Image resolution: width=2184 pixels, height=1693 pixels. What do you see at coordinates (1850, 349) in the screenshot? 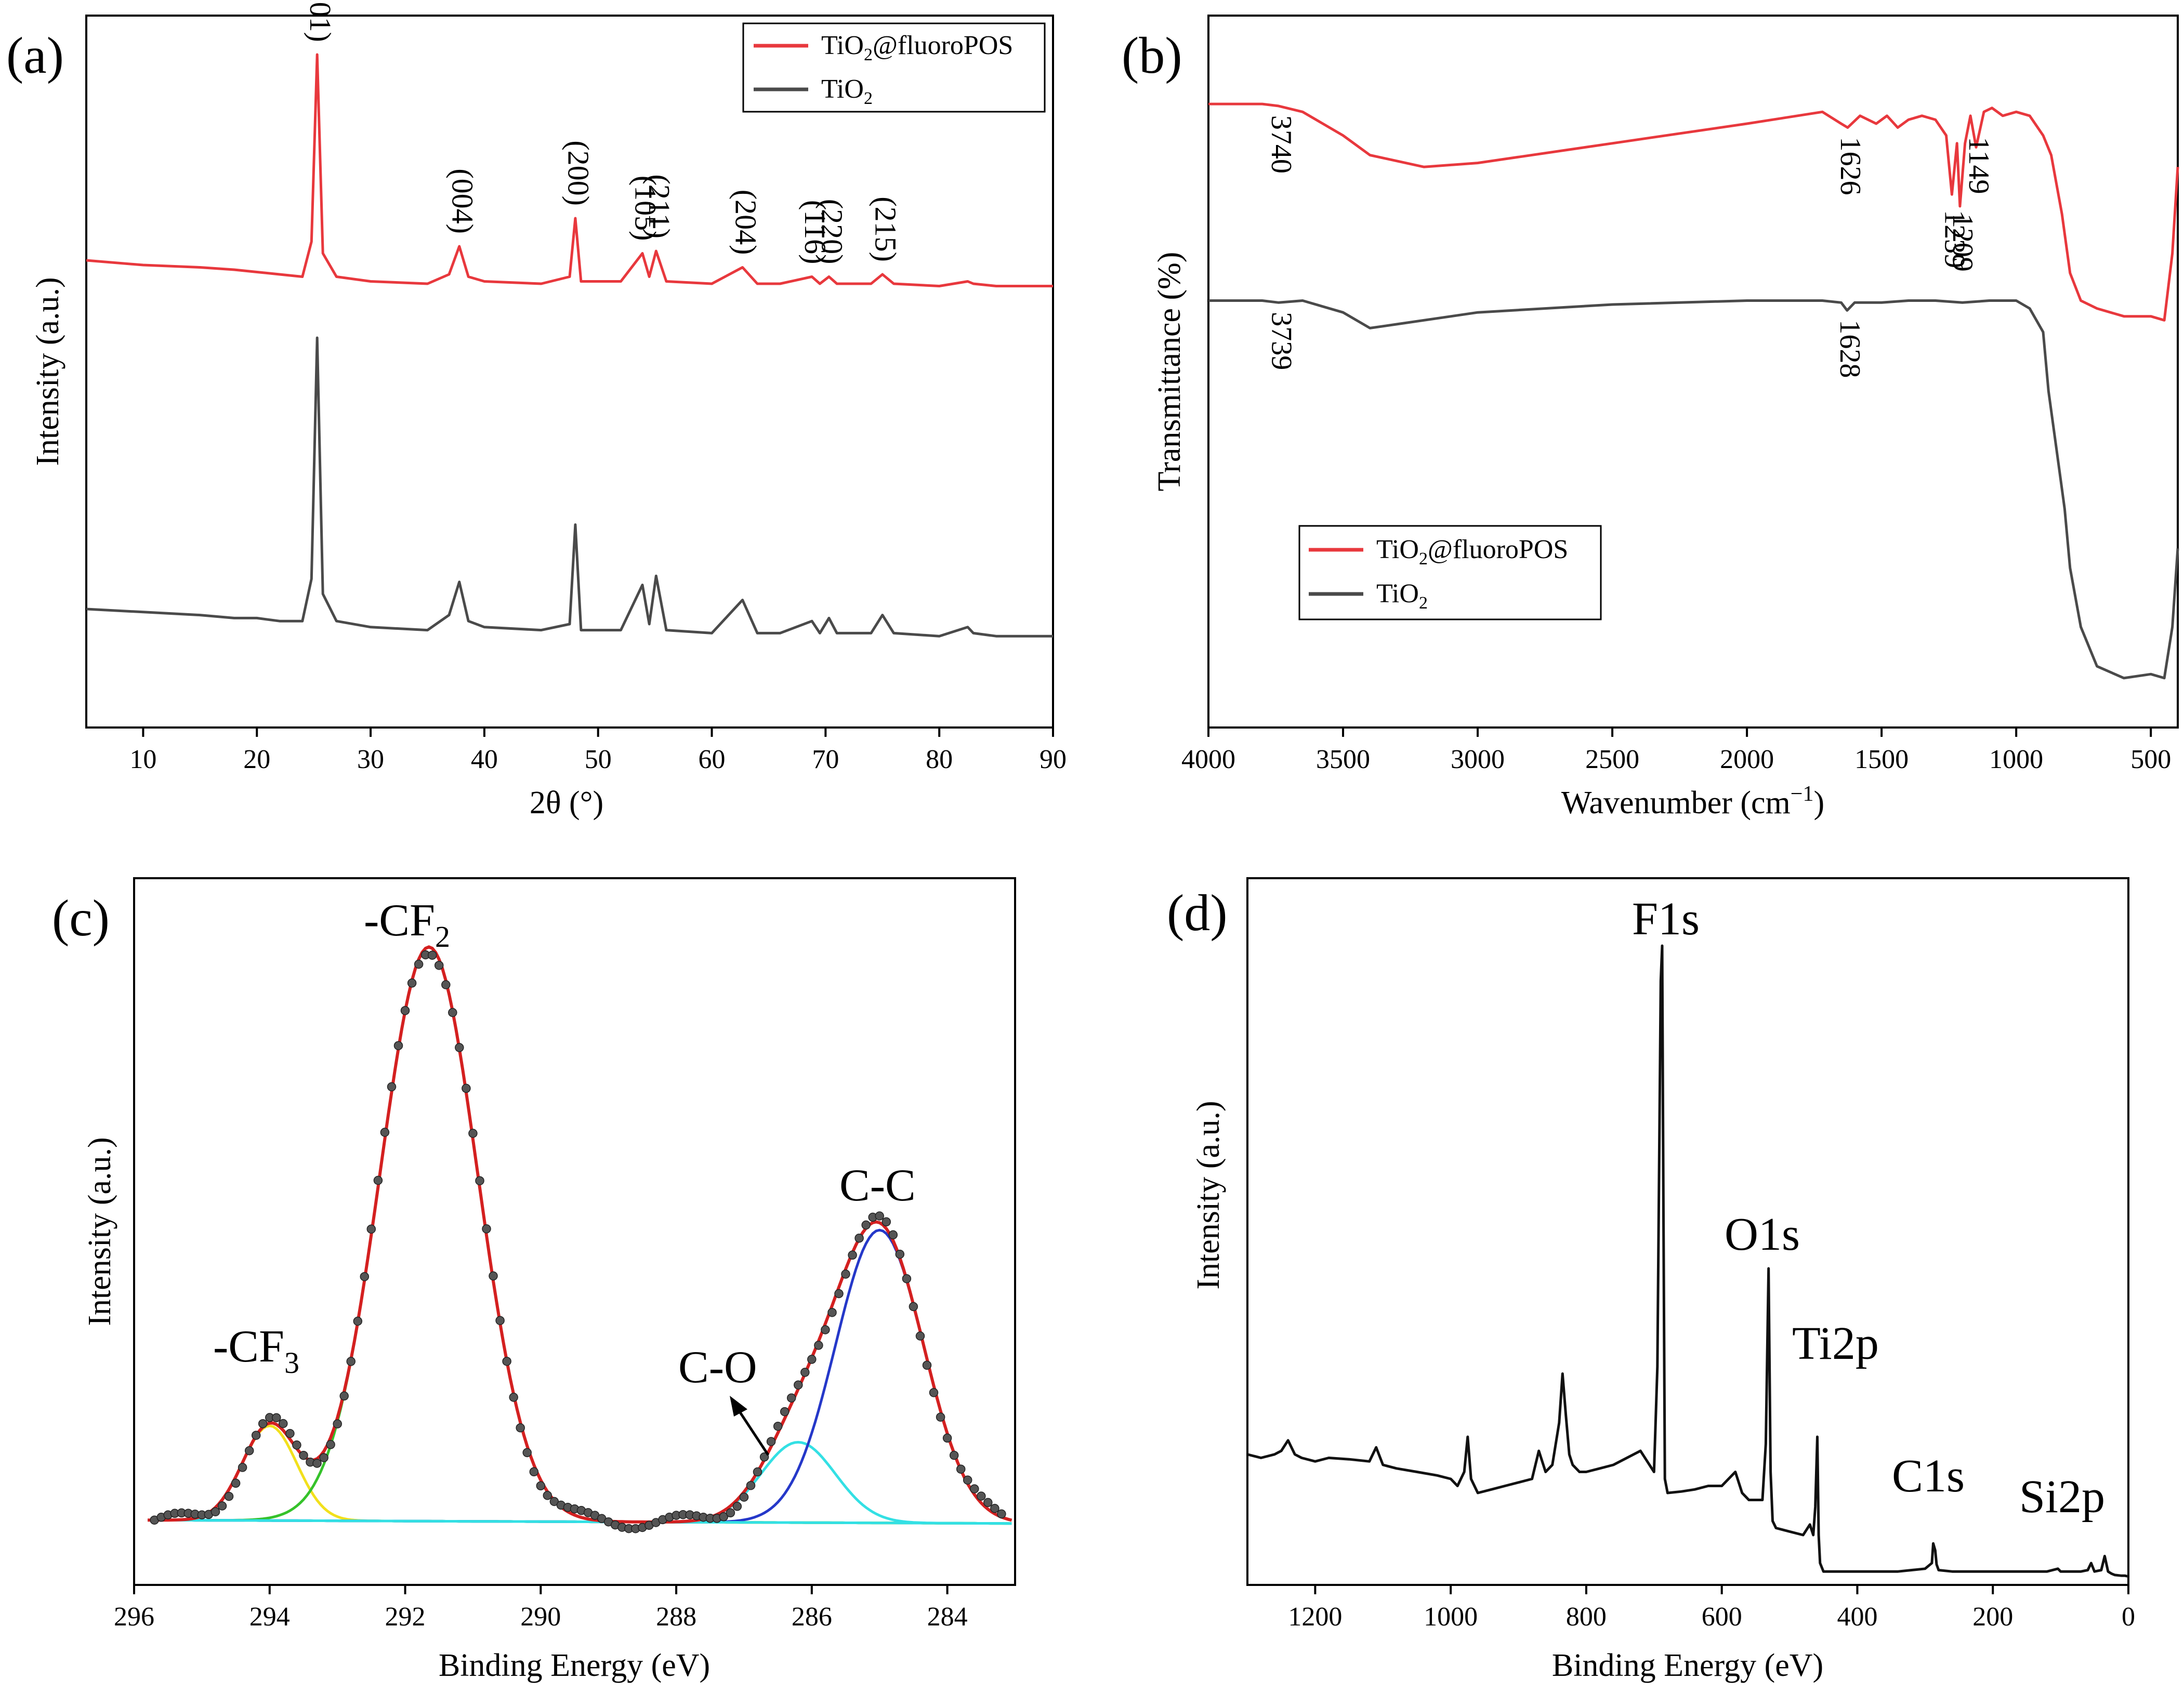
I see `panel-b-peak-label: 1628` at bounding box center [1850, 349].